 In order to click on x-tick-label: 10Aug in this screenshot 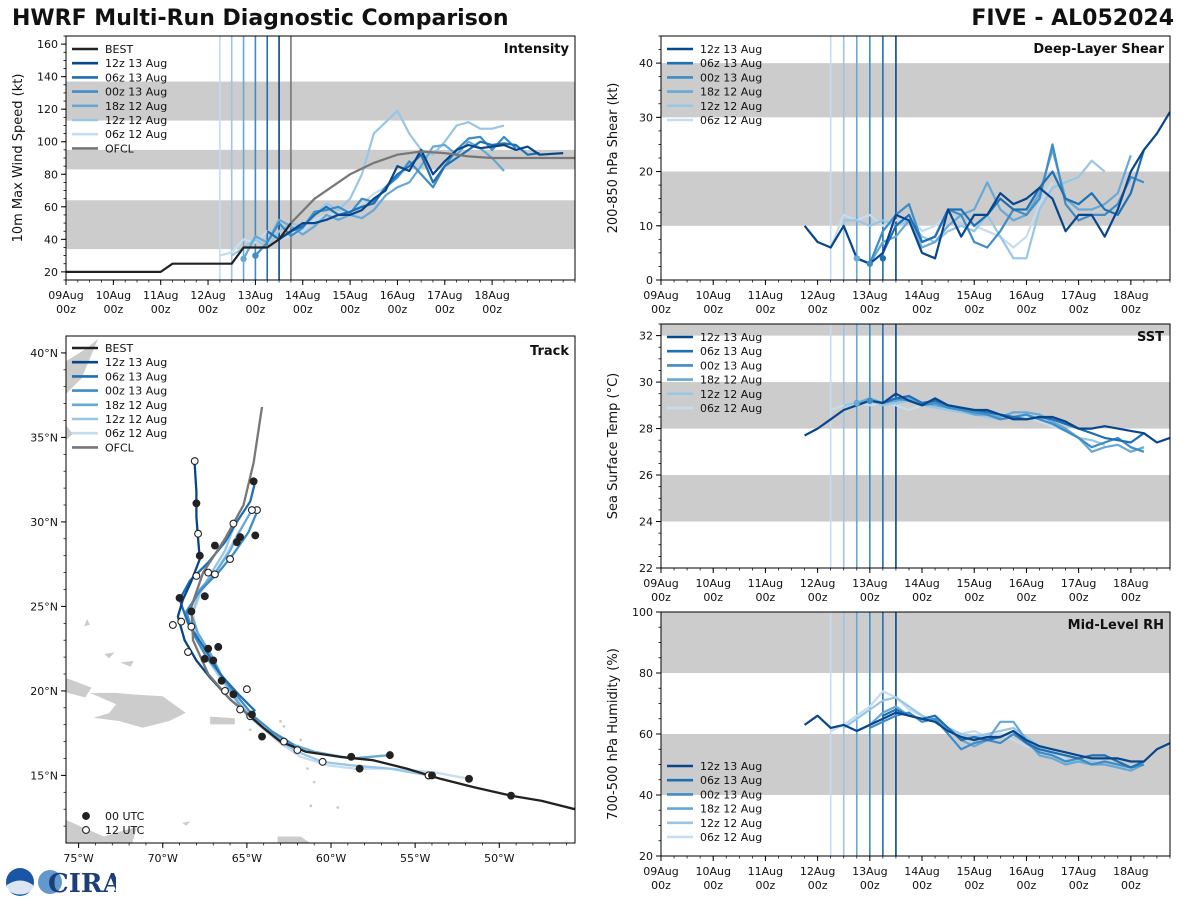, I will do `click(113, 295)`.